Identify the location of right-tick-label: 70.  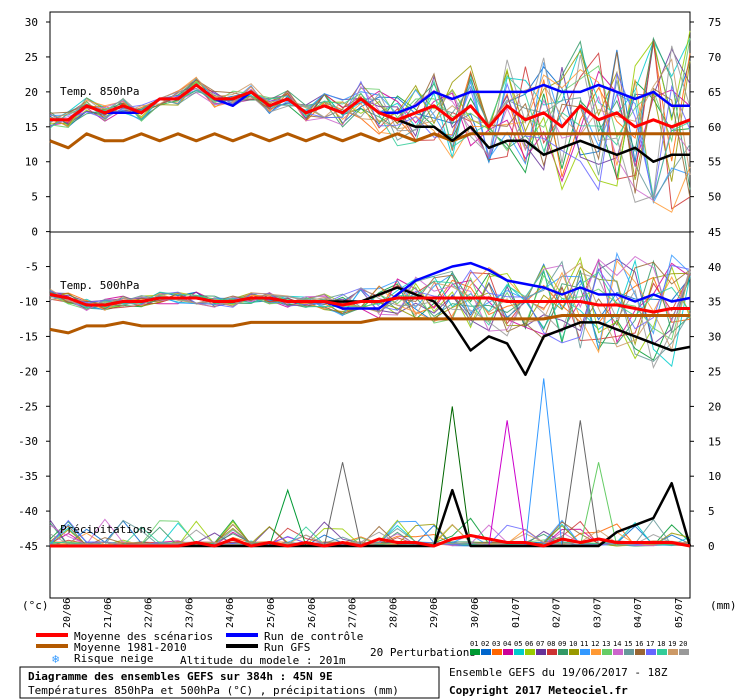
(714, 57).